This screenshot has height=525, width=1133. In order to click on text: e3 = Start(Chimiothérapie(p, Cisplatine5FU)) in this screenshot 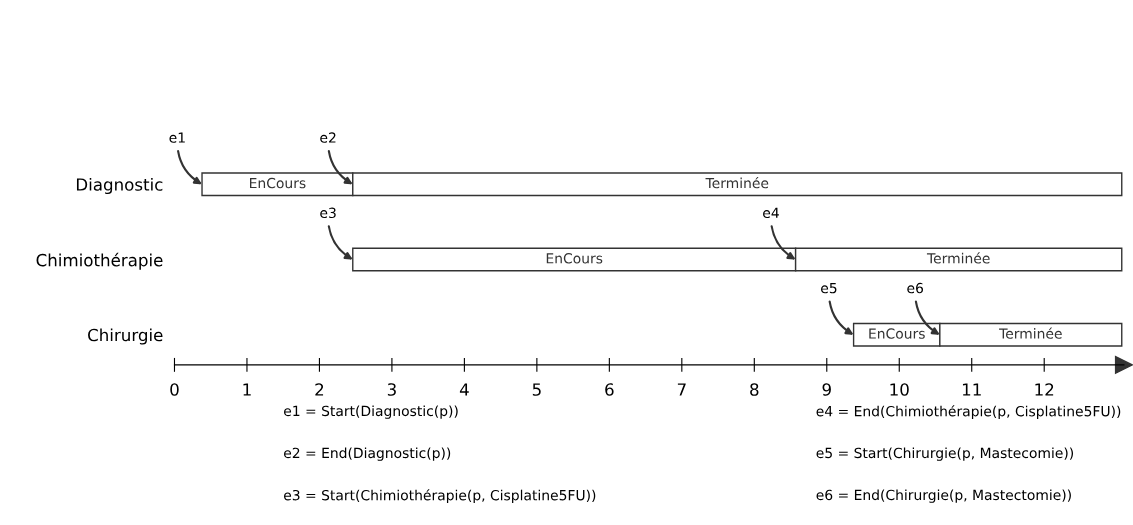, I will do `click(440, 496)`.